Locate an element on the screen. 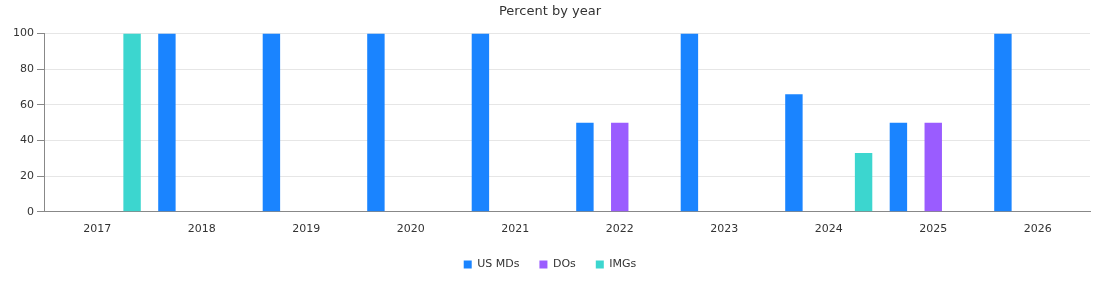  x-tick-label: 2026 is located at coordinates (1037, 229).